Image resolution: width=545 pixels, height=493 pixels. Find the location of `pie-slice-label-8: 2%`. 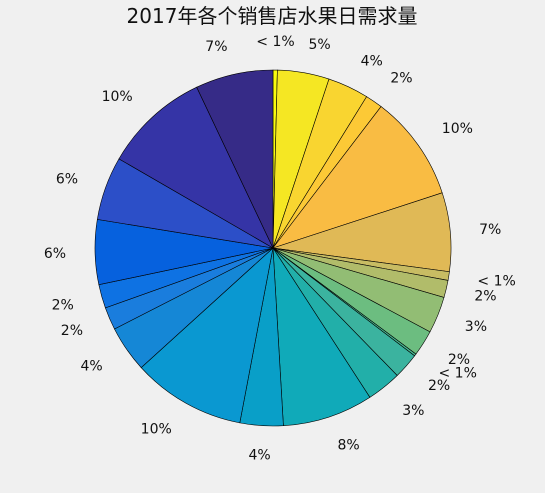

pie-slice-label-8: 2% is located at coordinates (485, 297).